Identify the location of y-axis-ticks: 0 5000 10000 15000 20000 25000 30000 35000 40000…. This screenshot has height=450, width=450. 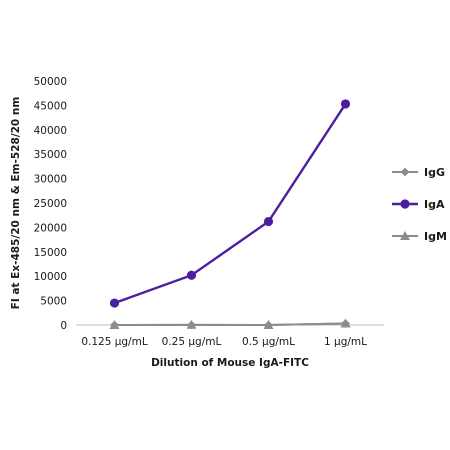
(50, 204).